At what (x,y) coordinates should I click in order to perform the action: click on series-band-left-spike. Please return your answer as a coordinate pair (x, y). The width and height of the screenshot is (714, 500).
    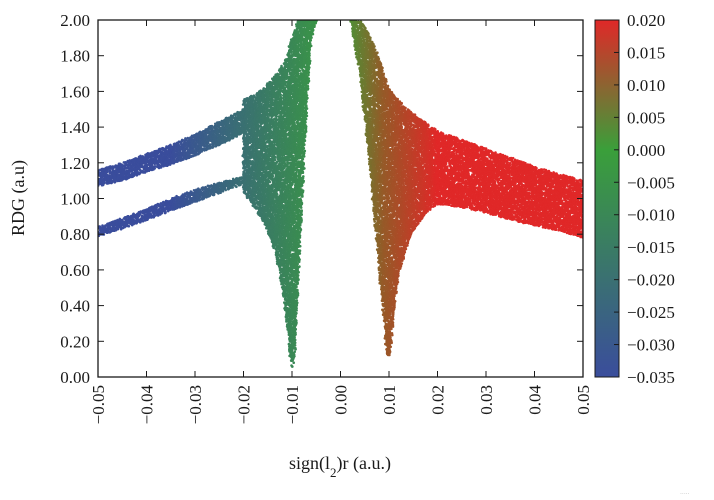
    Looking at the image, I should click on (279, 193).